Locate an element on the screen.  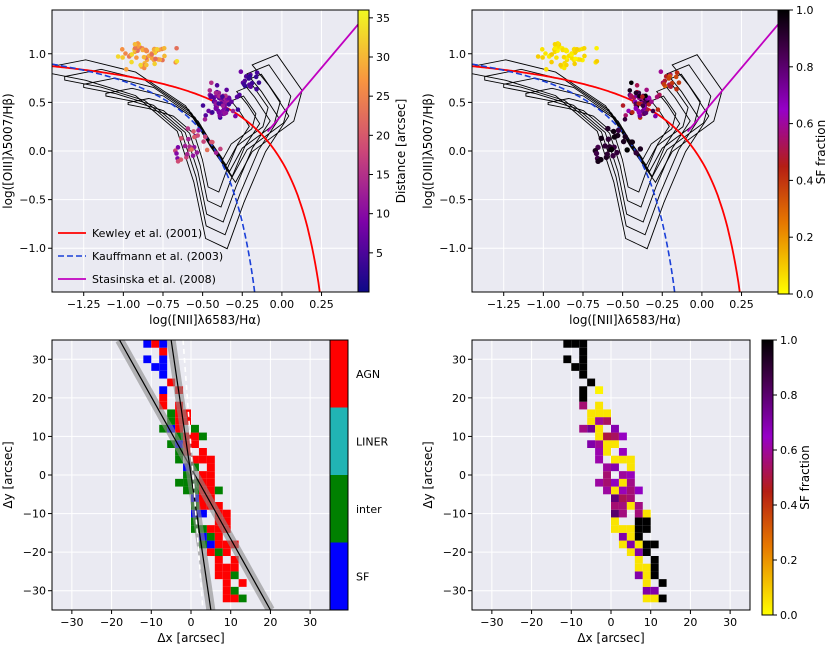
x-tick-label: 30 is located at coordinates (730, 622).